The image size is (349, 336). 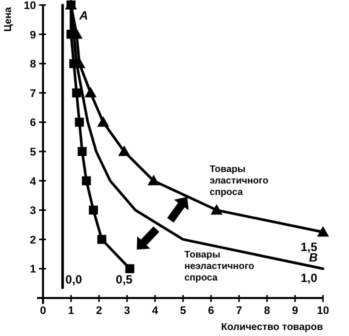 I want to click on y-tick-label: 1, so click(x=33, y=270).